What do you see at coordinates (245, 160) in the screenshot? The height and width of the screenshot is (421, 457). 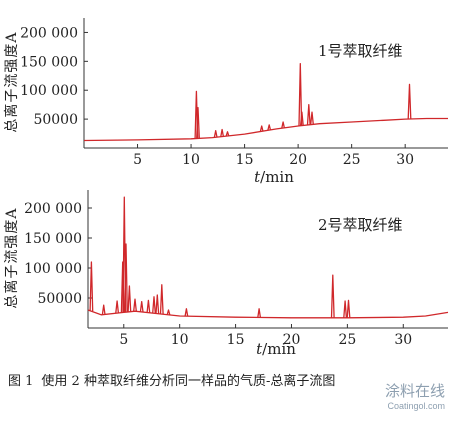 I see `panel1-x-tick-label: 15` at bounding box center [245, 160].